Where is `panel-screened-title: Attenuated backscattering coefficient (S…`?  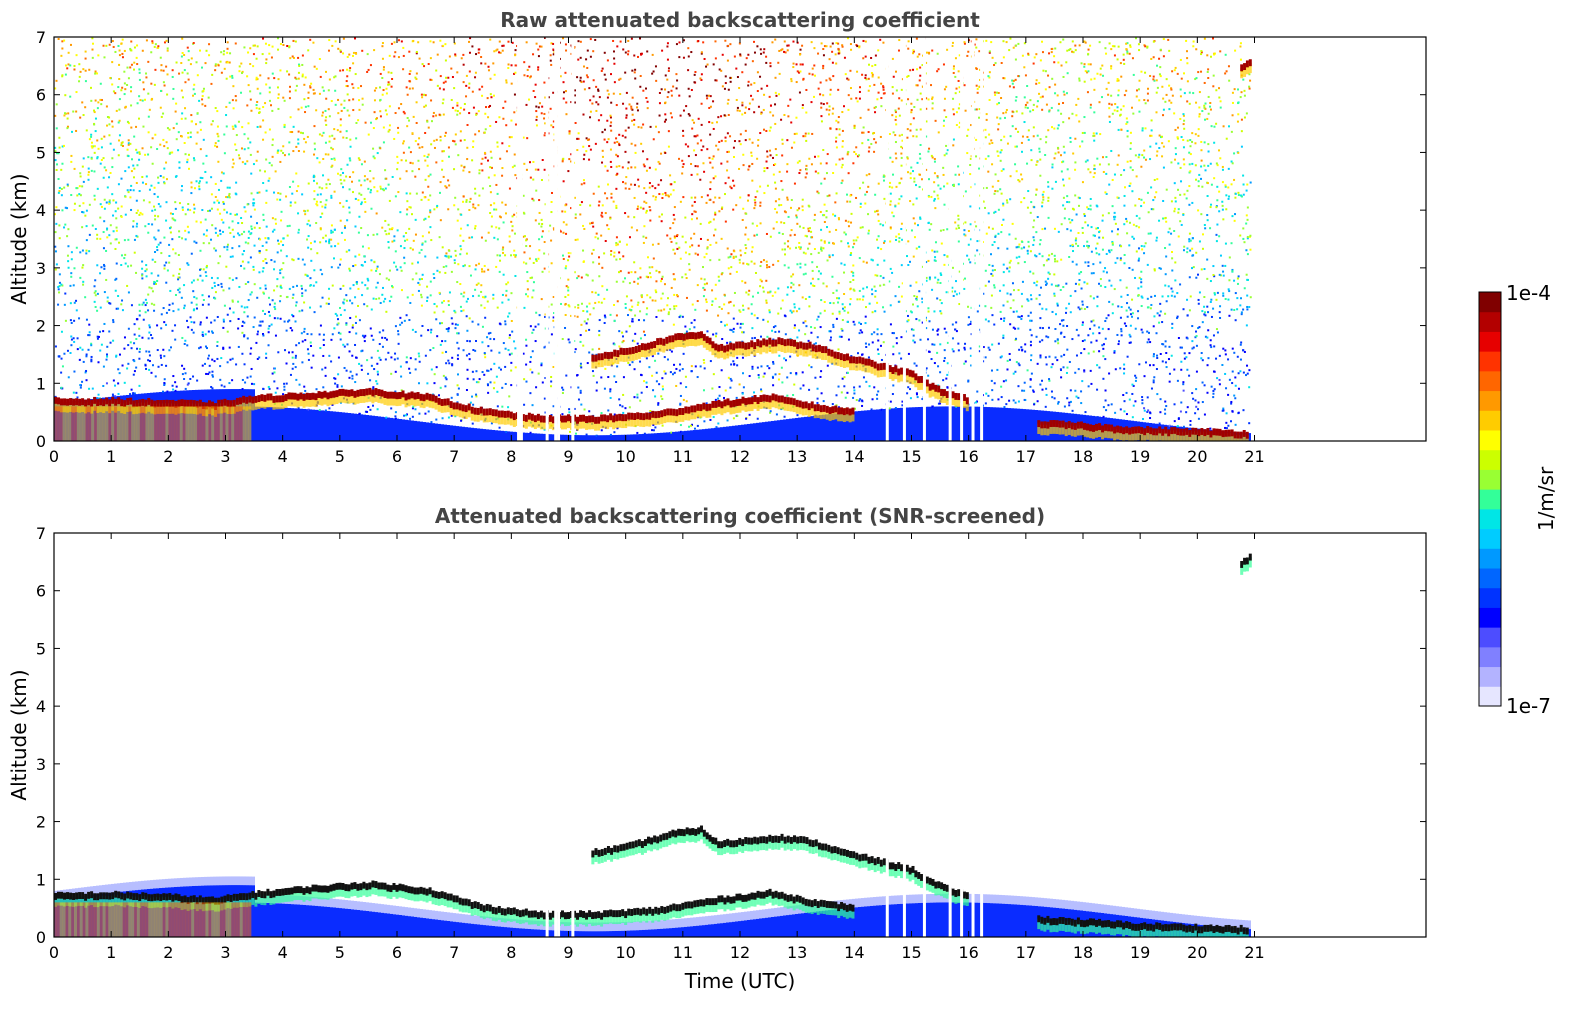
panel-screened-title: Attenuated backscattering coefficient (S… is located at coordinates (740, 516).